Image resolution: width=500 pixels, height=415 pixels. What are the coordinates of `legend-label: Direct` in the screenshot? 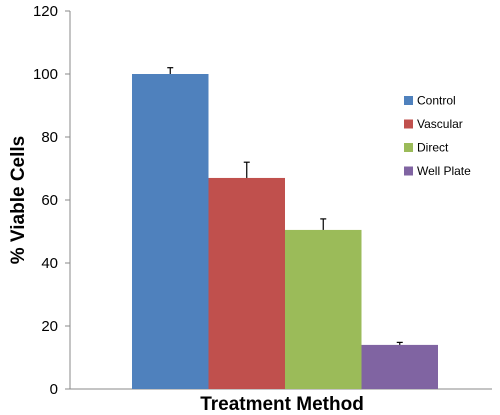 It's located at (433, 148).